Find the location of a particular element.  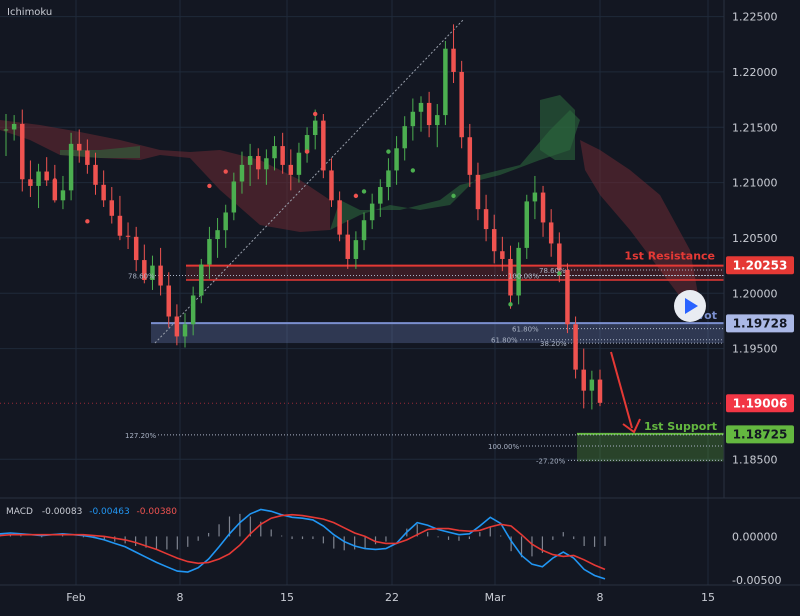

time-tick-label: Mar is located at coordinates (495, 597).